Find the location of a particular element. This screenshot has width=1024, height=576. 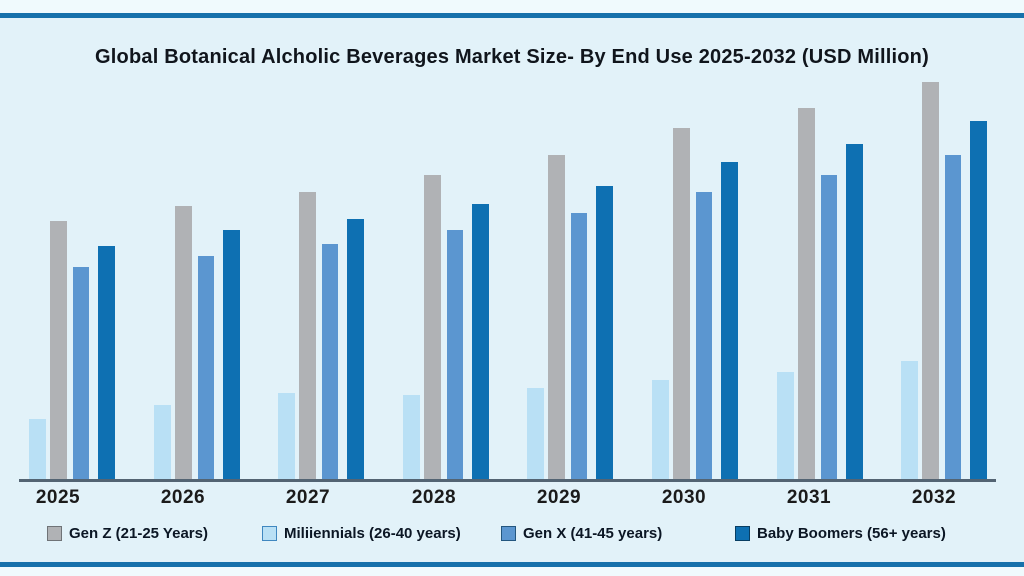

bar-gen-z-21-25-years-2027 is located at coordinates (307, 335).